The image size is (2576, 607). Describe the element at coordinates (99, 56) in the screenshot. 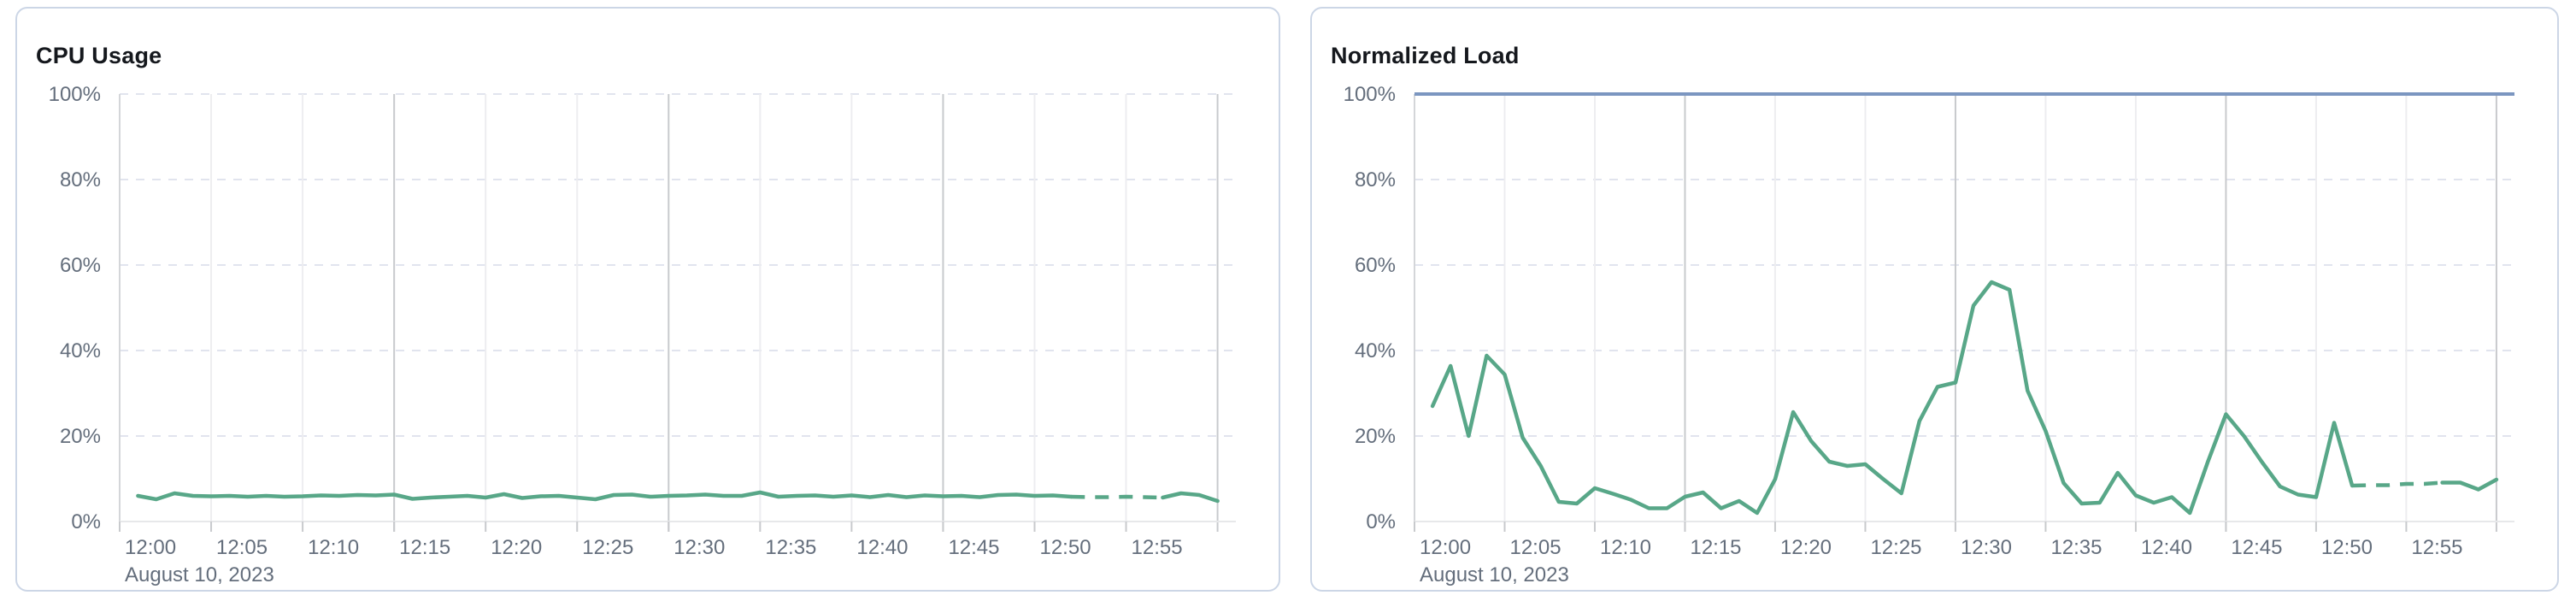

I see `chart-title-cpu-usage: CPU Usage` at that location.